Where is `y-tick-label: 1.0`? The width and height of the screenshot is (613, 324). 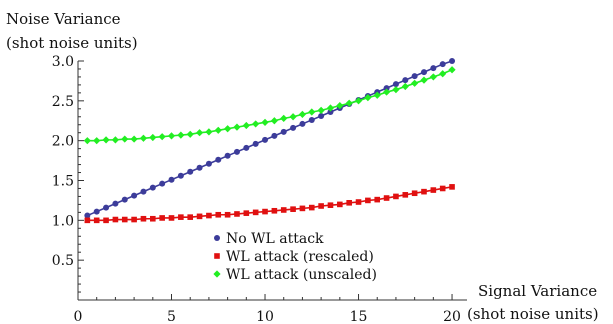 y-tick-label: 1.0 is located at coordinates (63, 221).